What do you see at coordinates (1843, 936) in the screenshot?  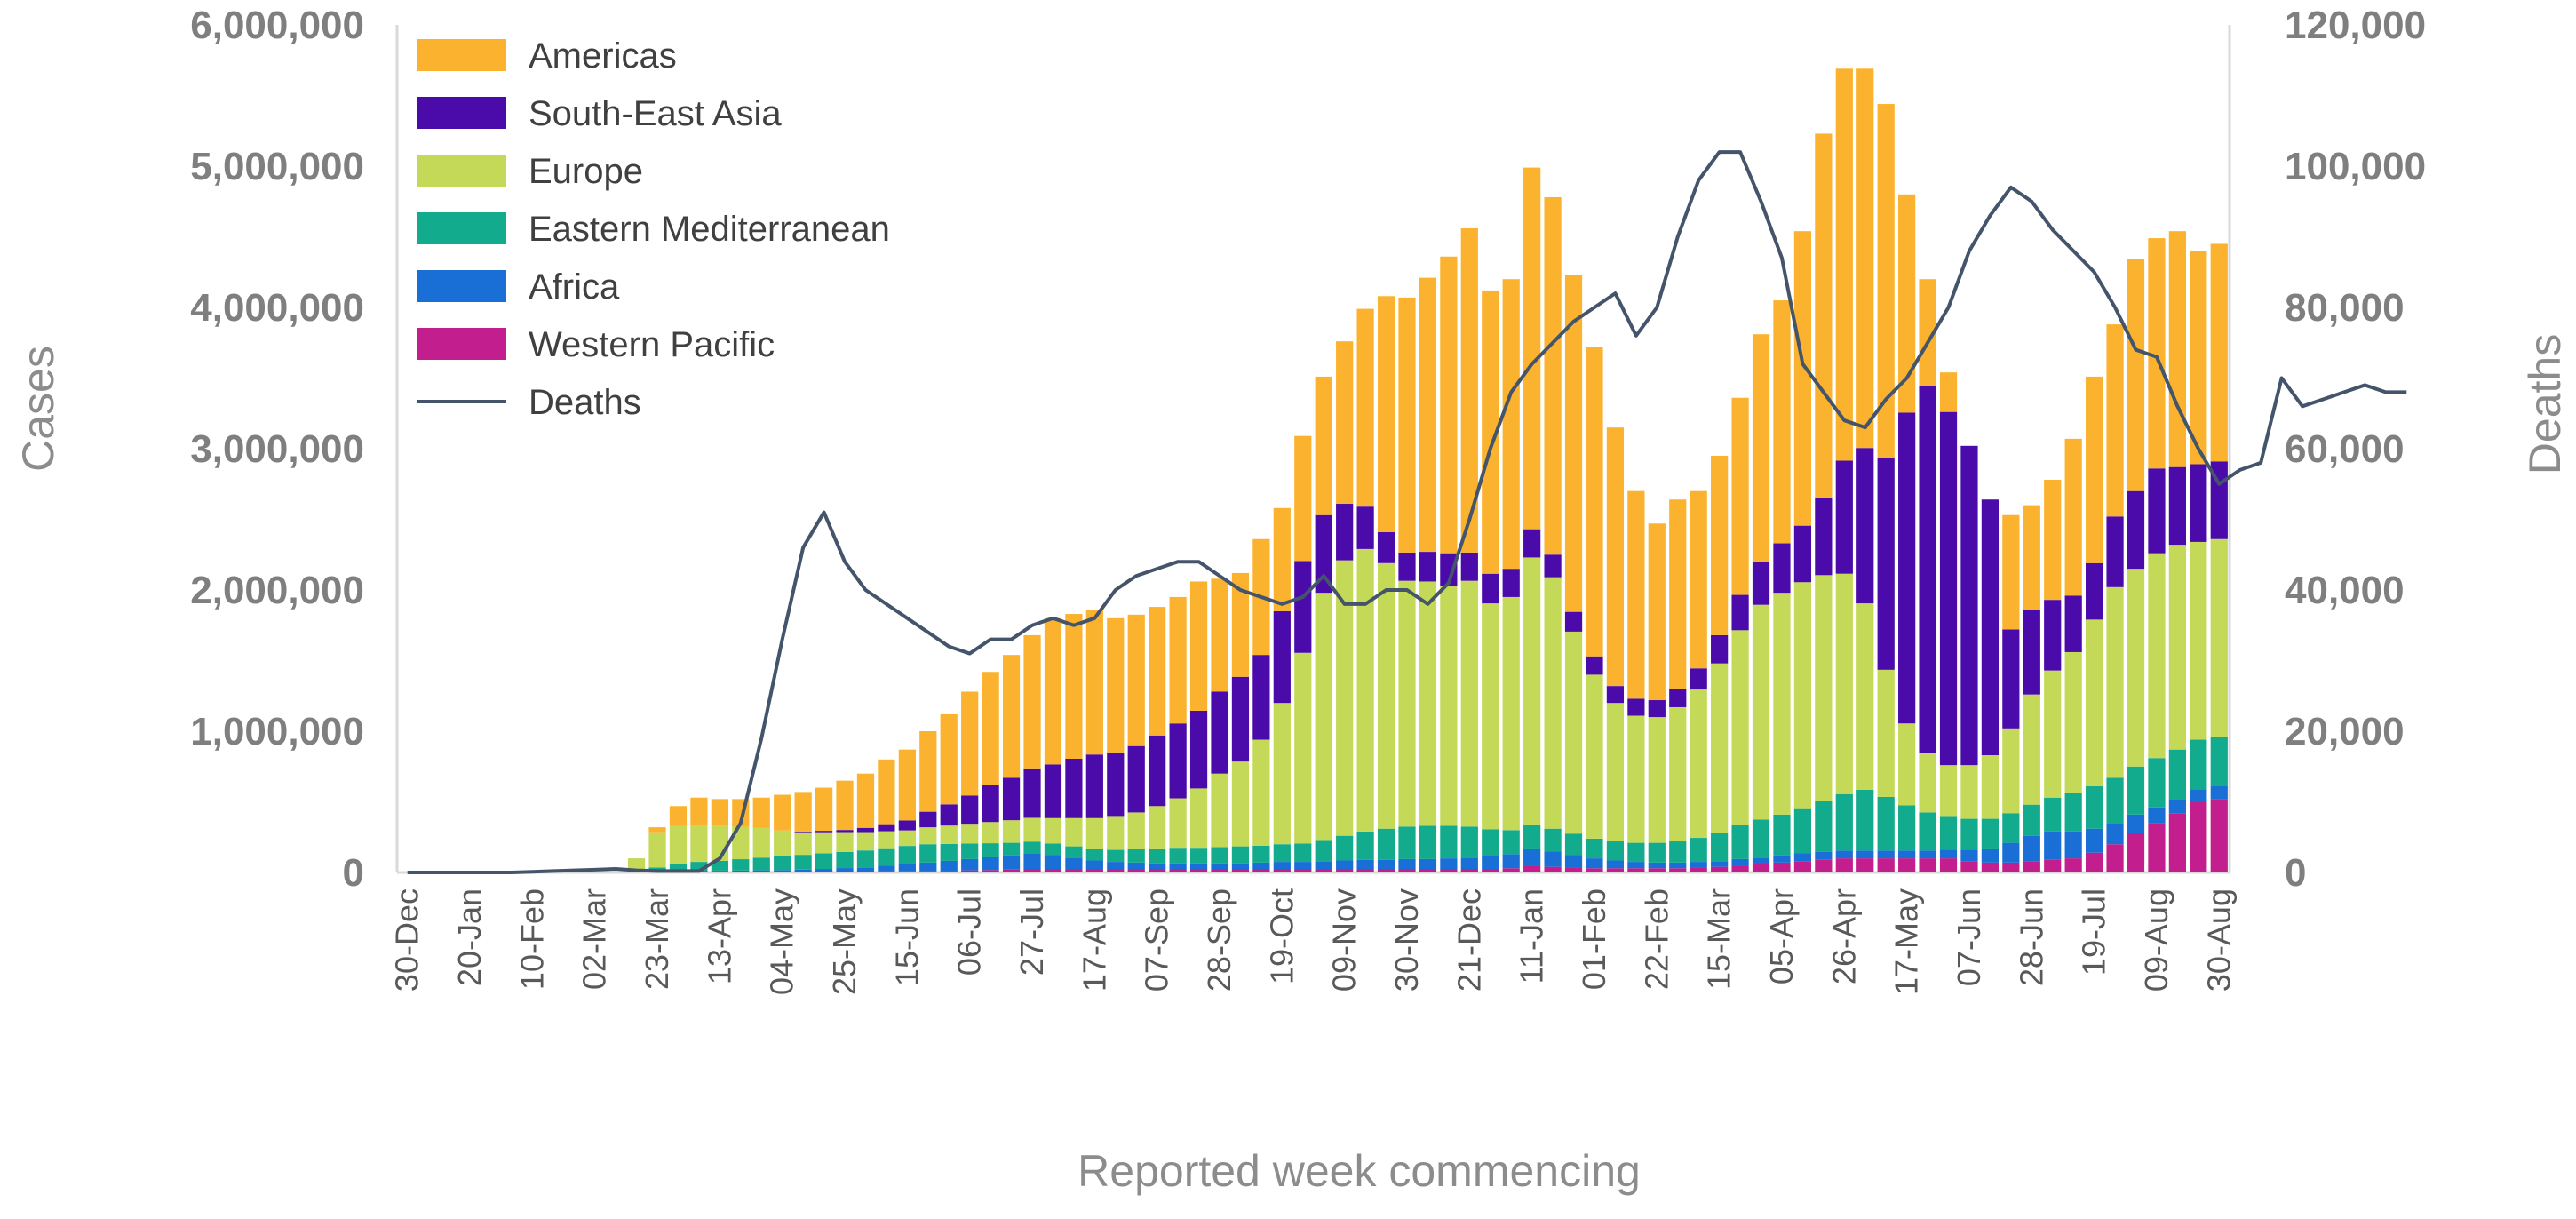 I see `x-tick-label: 26-Apr` at bounding box center [1843, 936].